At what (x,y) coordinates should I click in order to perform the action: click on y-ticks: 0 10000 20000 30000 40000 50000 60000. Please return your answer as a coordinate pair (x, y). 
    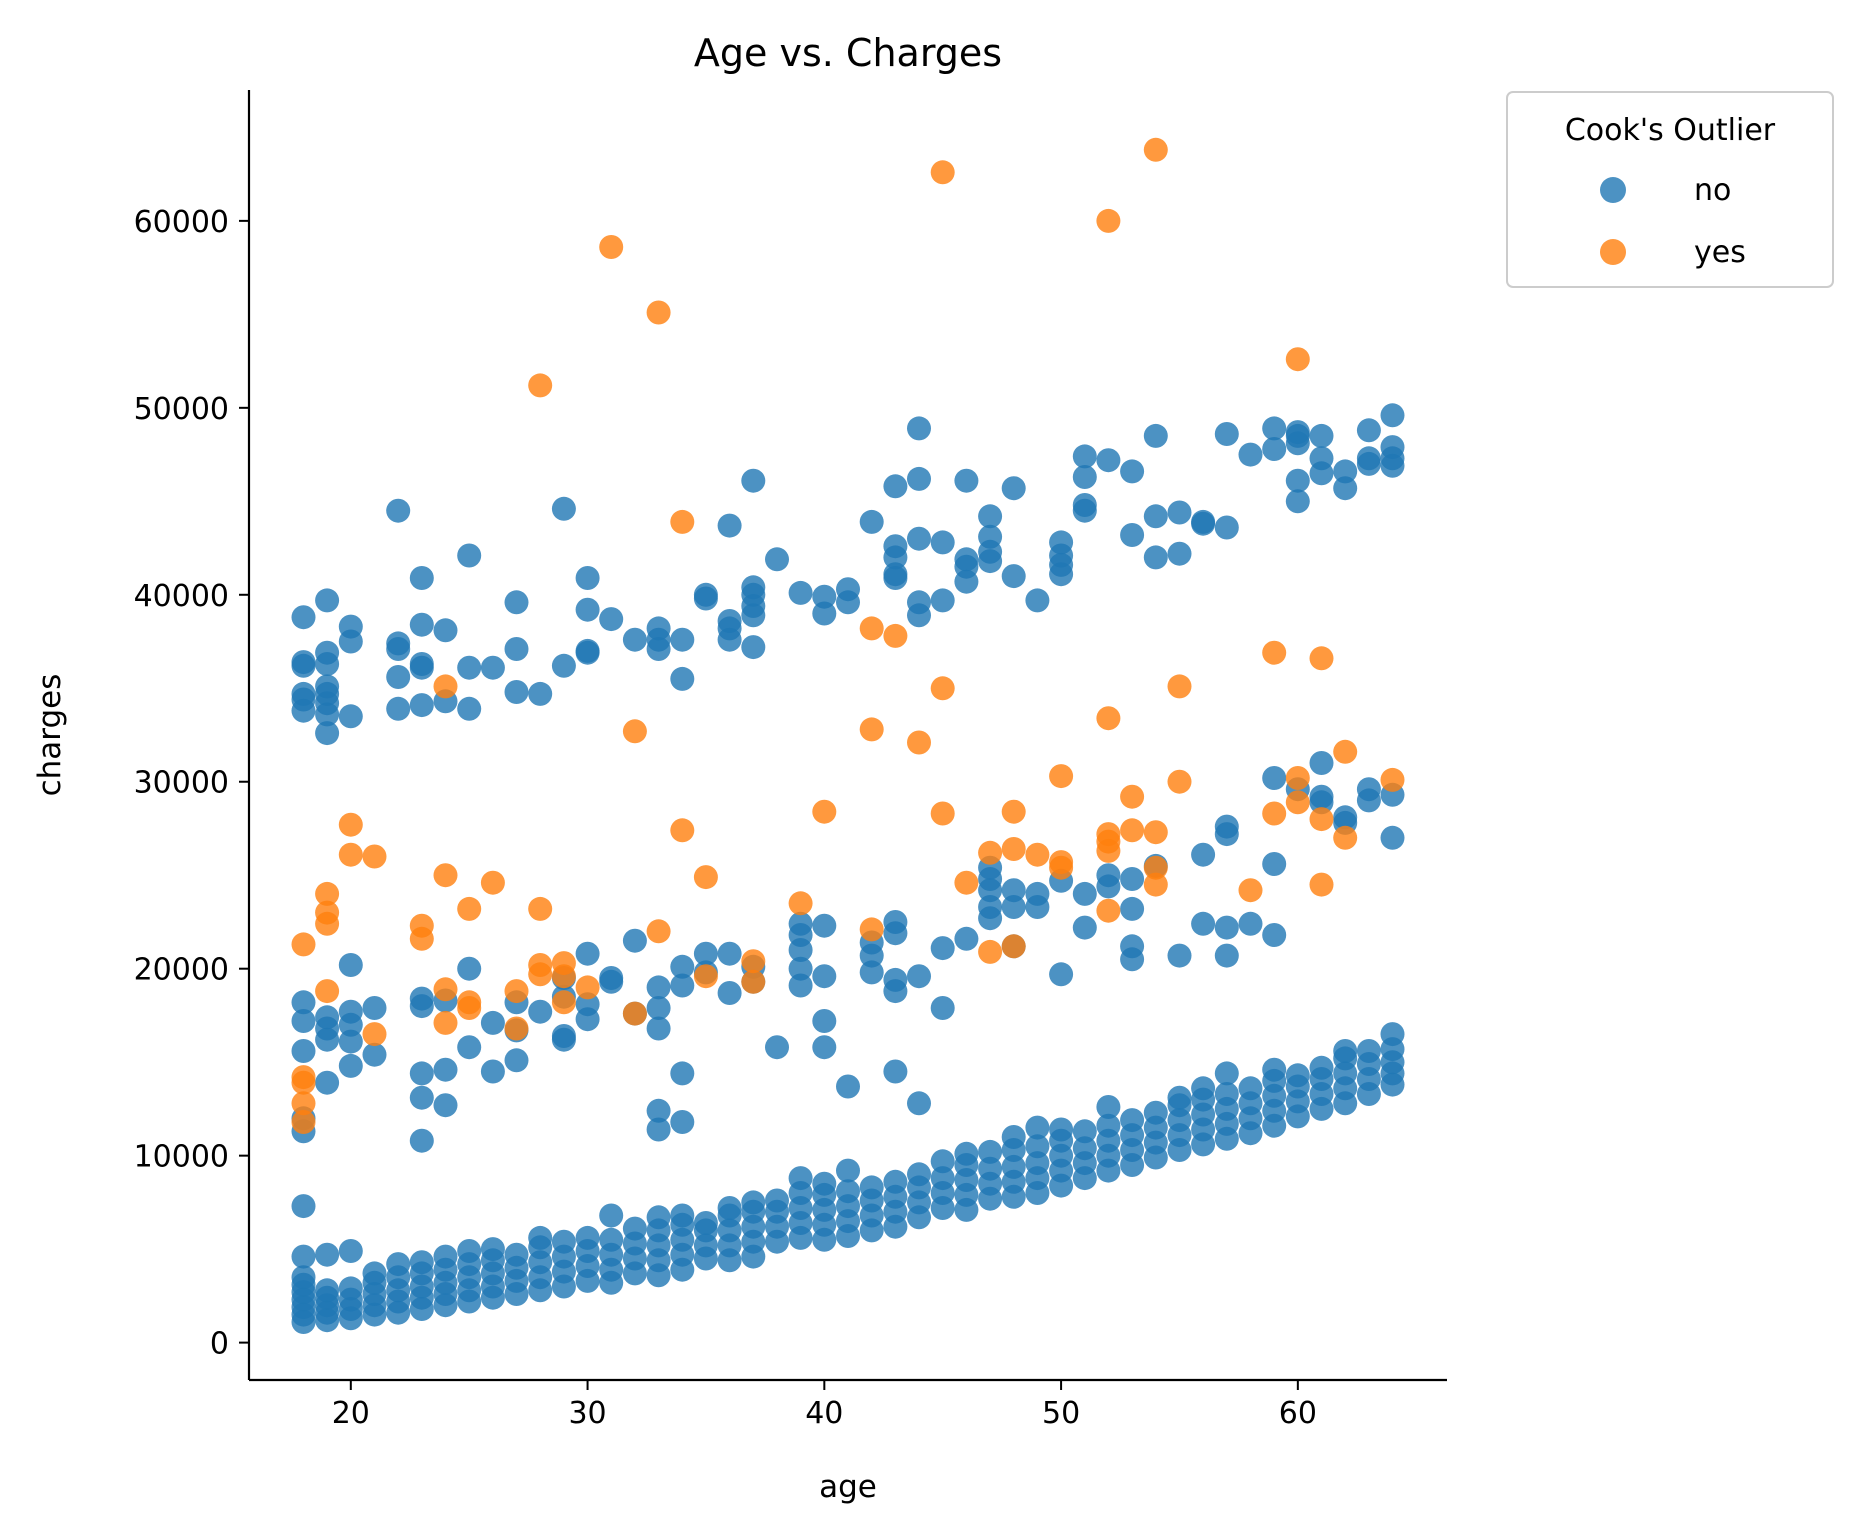
    Looking at the image, I should click on (191, 783).